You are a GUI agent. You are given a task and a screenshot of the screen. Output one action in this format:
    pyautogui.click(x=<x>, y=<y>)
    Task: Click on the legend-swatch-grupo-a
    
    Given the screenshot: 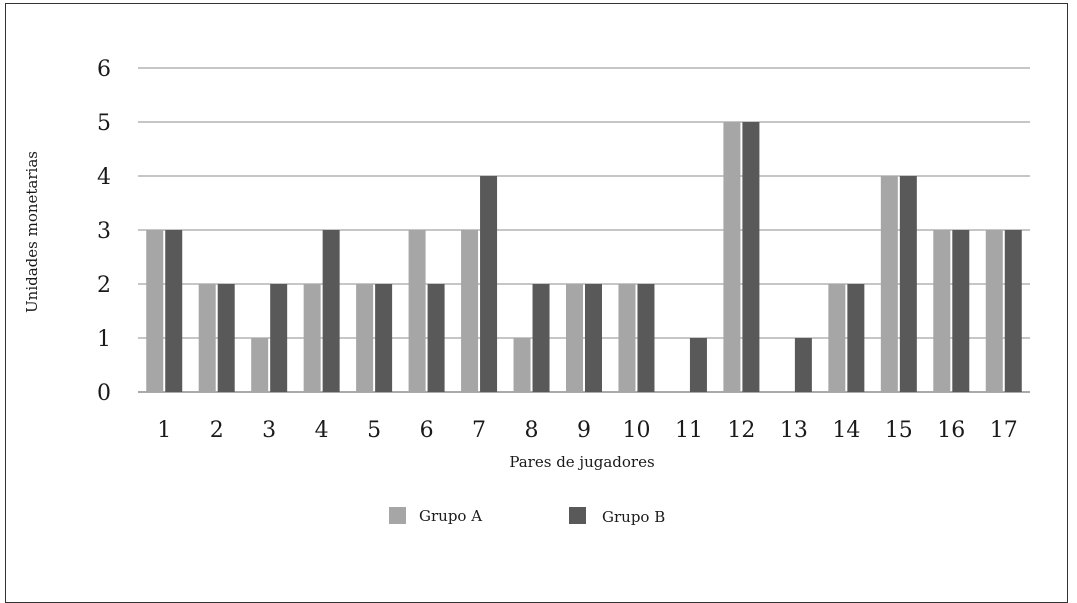 What is the action you would take?
    pyautogui.click(x=397, y=515)
    